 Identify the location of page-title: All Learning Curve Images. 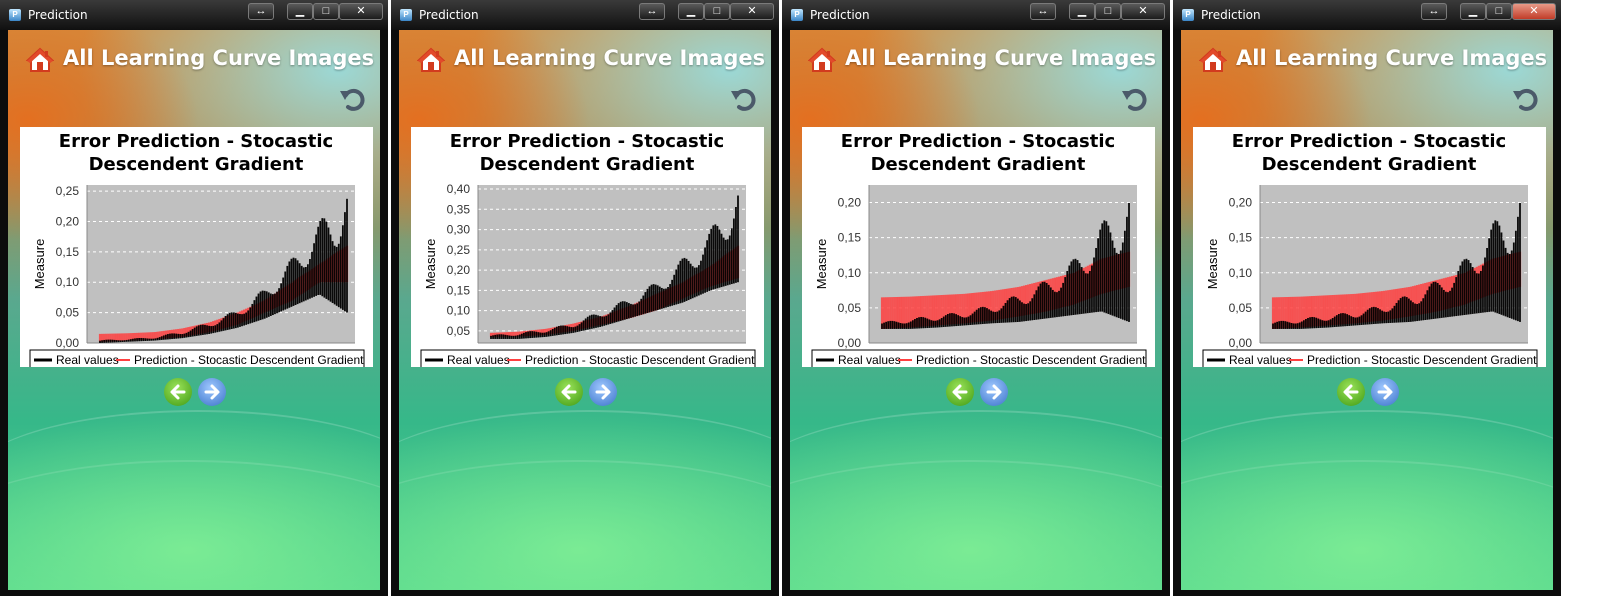
(219, 58).